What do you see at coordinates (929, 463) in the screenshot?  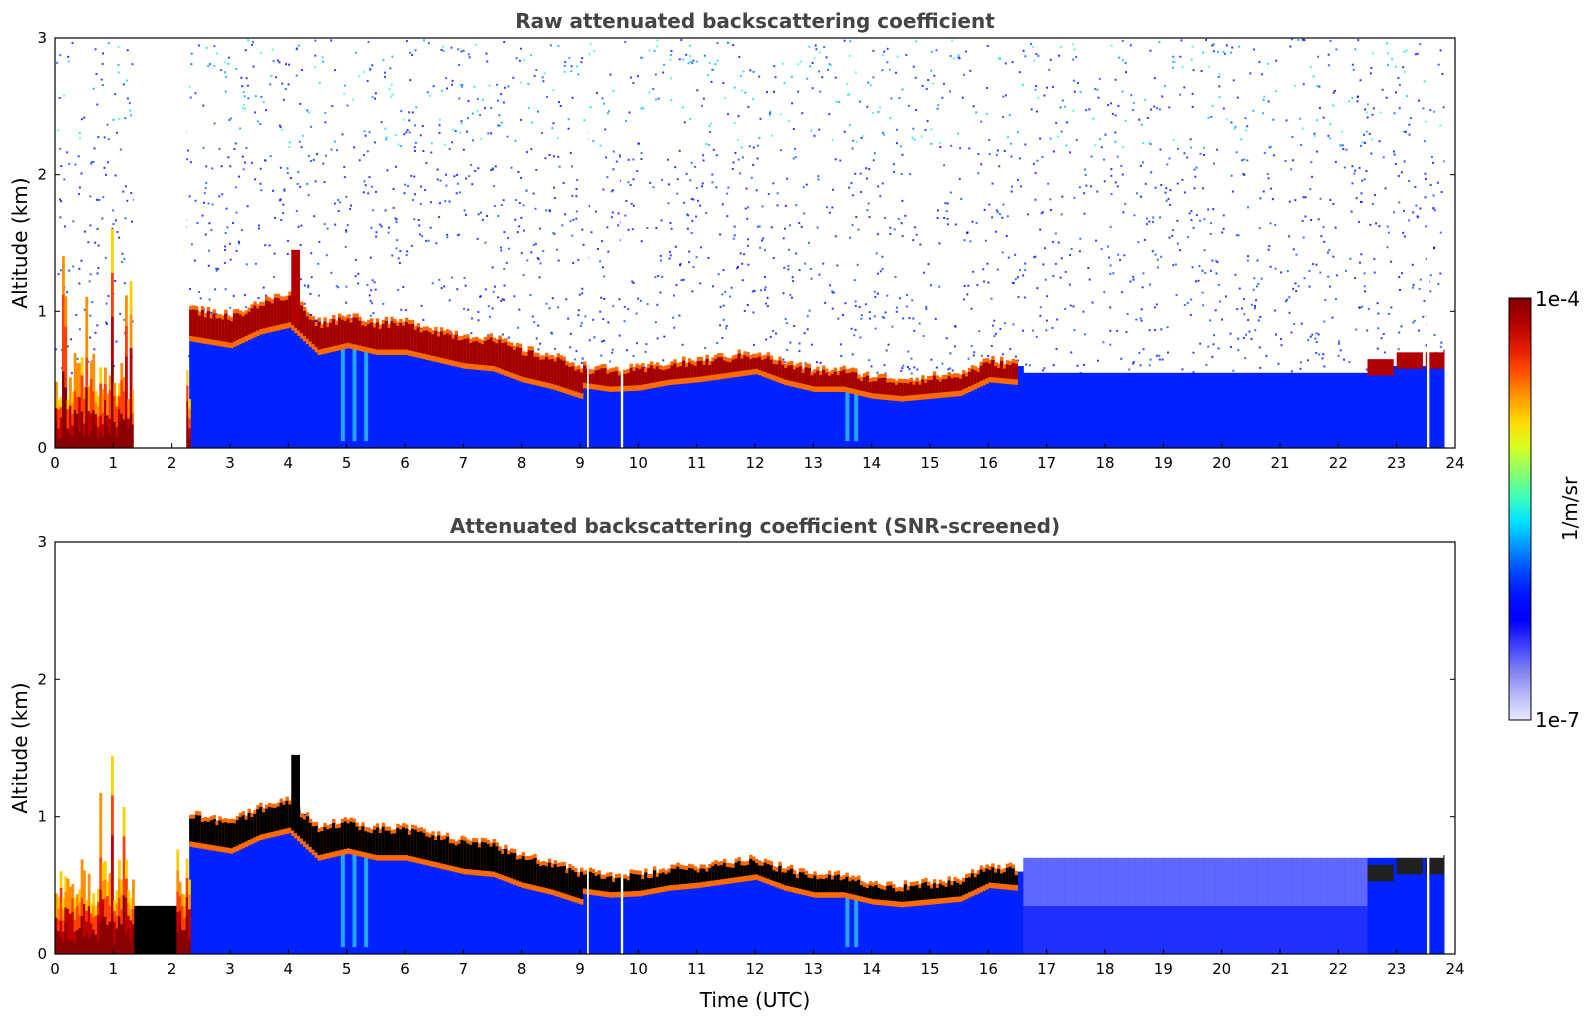 I see `x-tick-label: 15` at bounding box center [929, 463].